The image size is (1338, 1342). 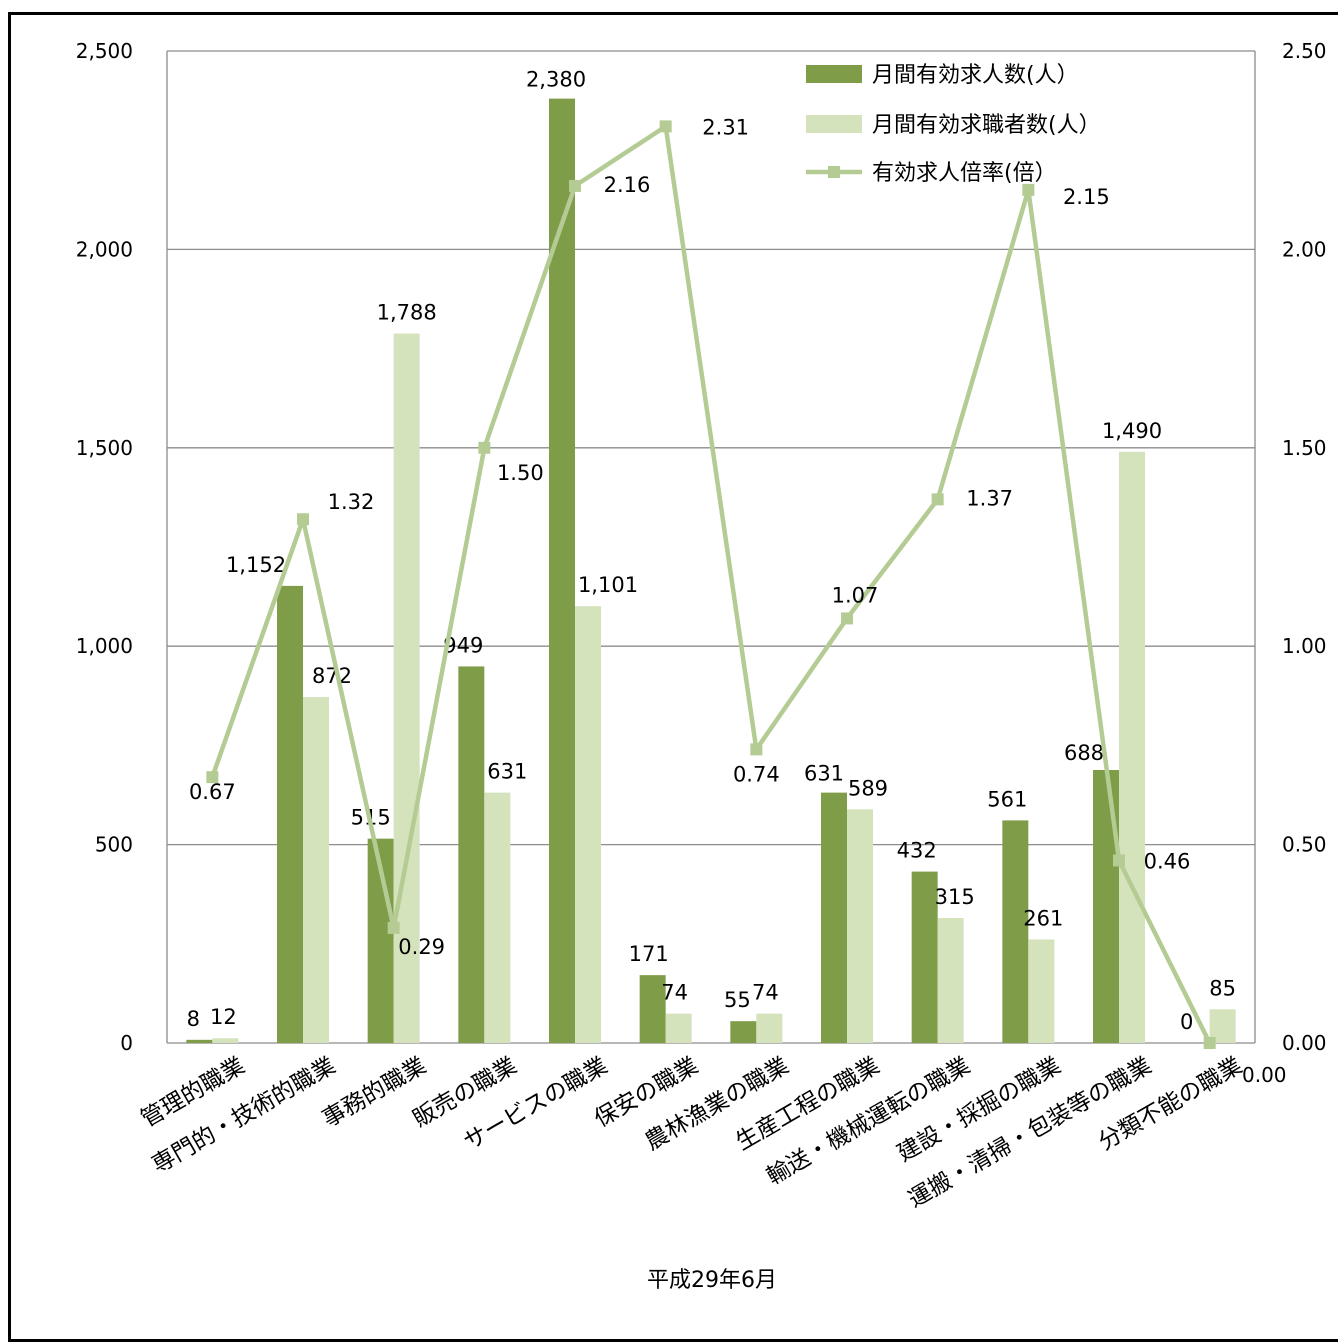 What do you see at coordinates (421, 947) in the screenshot?
I see `data-label-ratio: 0.29` at bounding box center [421, 947].